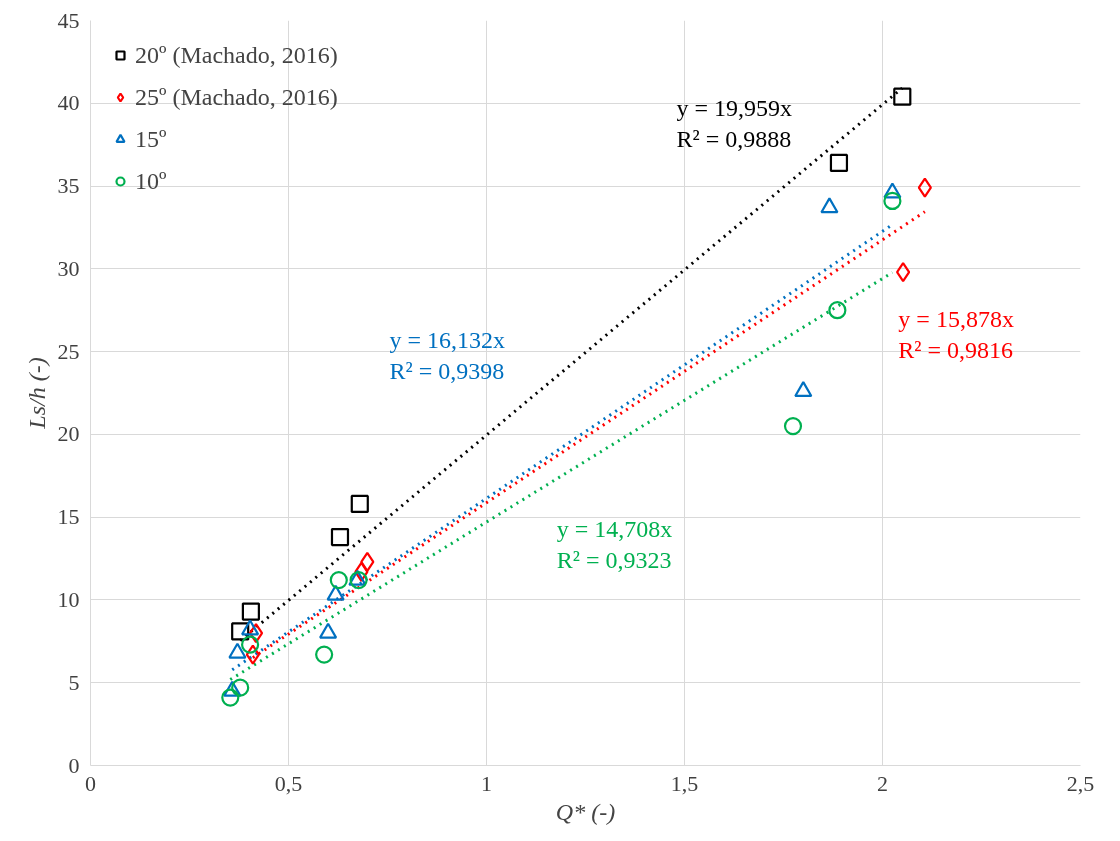 The image size is (1120, 841). I want to click on legend-label: 25º (Machado, 2016), so click(236, 97).